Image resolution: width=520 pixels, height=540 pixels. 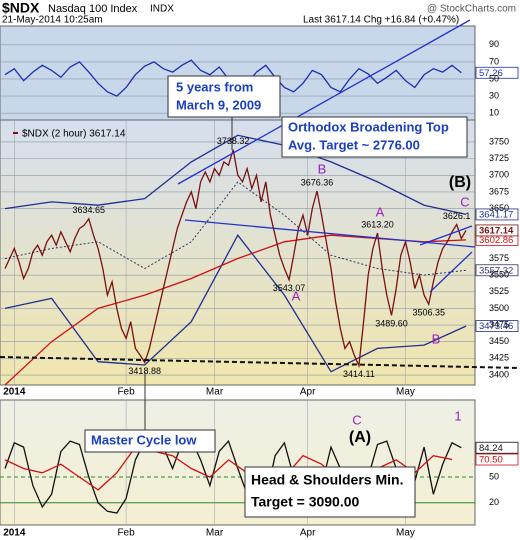 I want to click on end-label: 3617.14, so click(x=496, y=230).